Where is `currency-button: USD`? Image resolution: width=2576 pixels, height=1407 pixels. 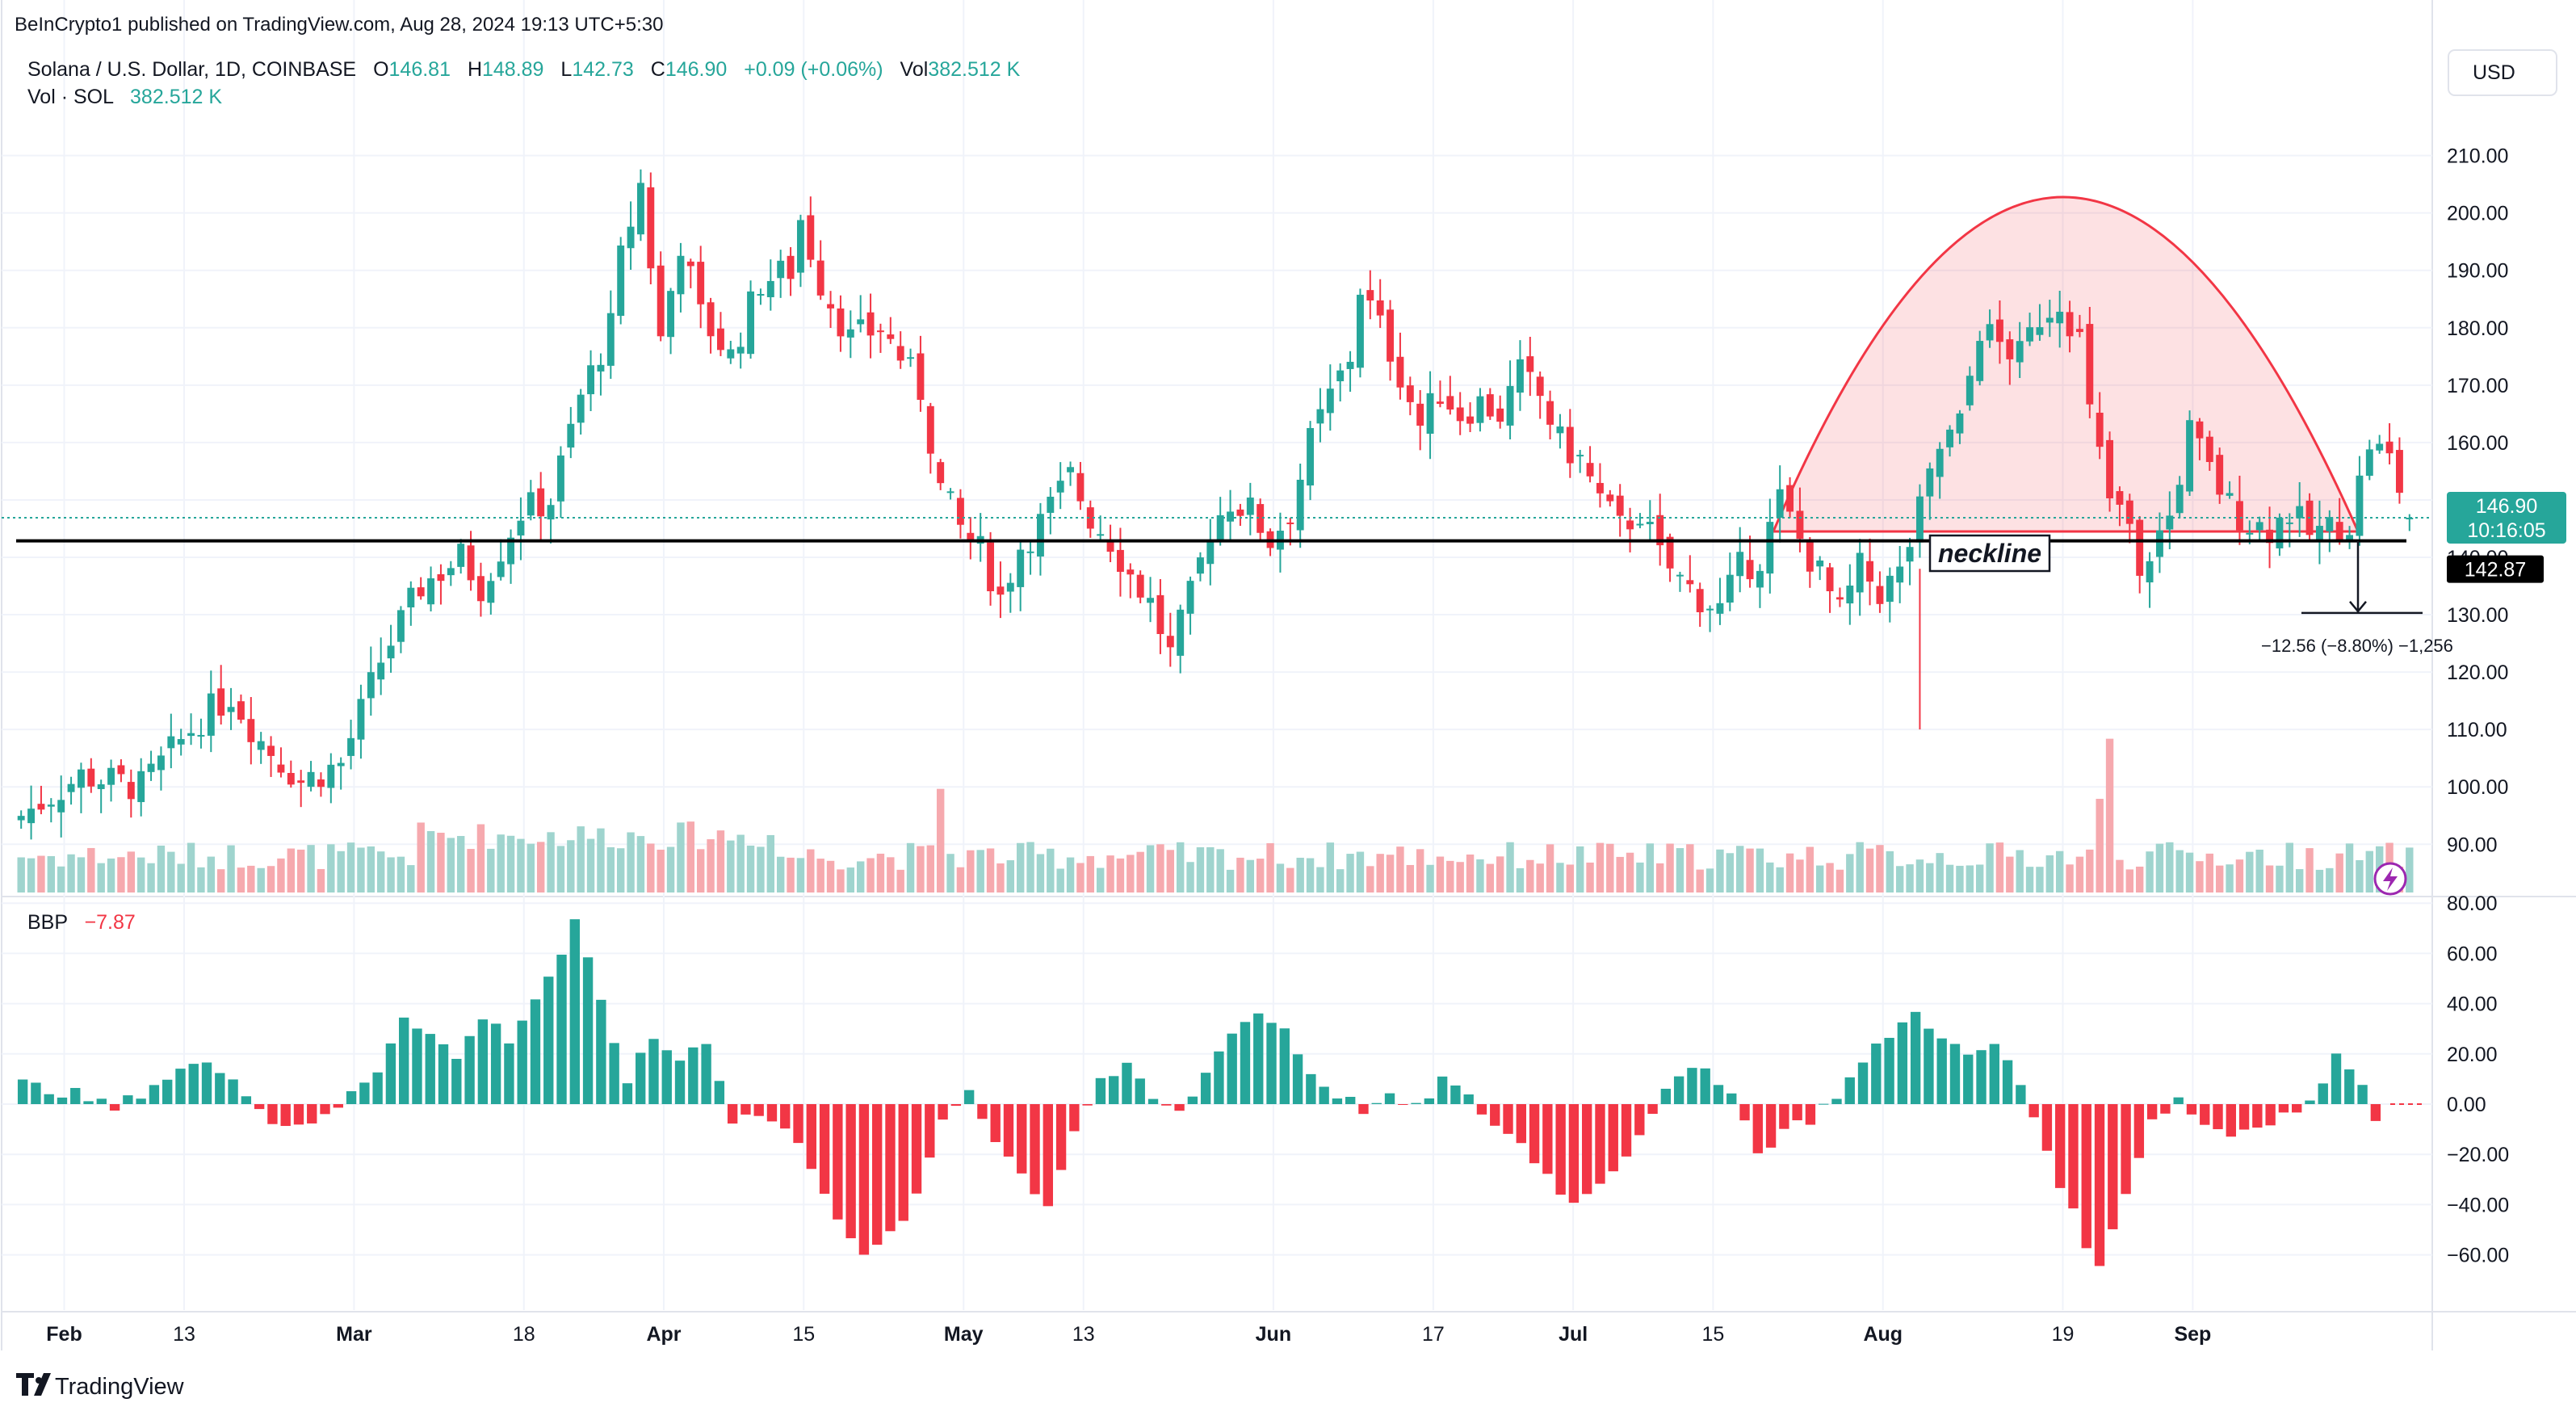 currency-button: USD is located at coordinates (2502, 72).